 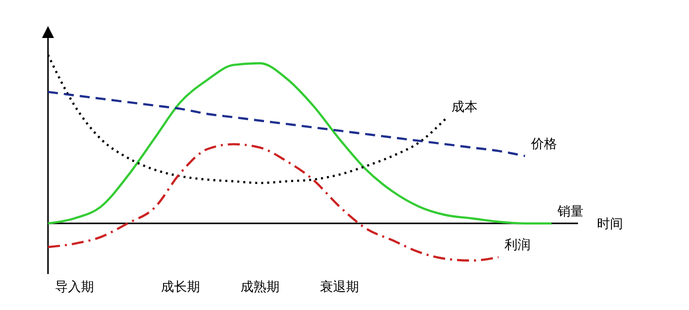 I want to click on series-label: 成本, so click(x=465, y=107).